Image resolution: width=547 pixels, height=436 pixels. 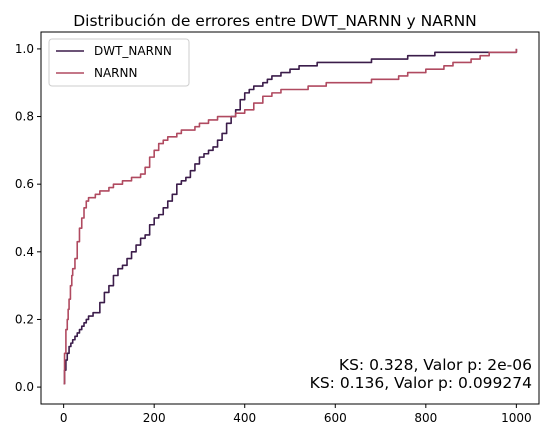 I want to click on x-tick-label: 600, so click(x=335, y=418).